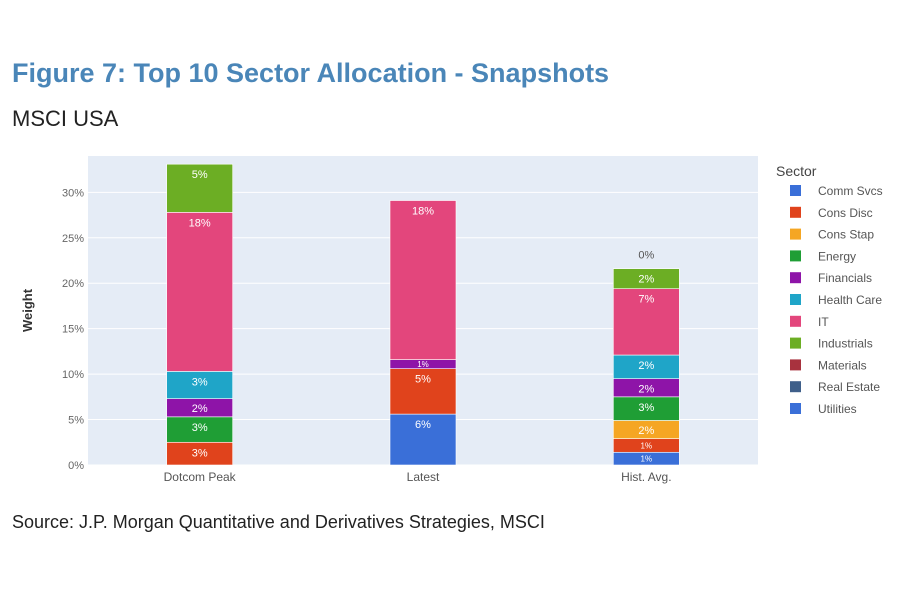 The width and height of the screenshot is (900, 600). What do you see at coordinates (845, 278) in the screenshot?
I see `legend-item-label: Financials` at bounding box center [845, 278].